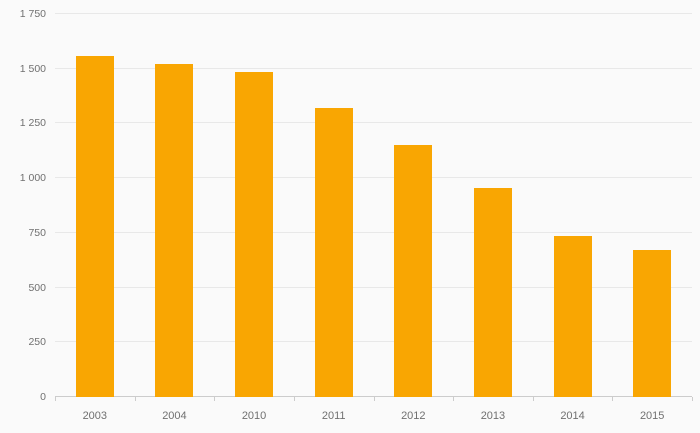  What do you see at coordinates (37, 232) in the screenshot?
I see `y-axis-tick-label: 750` at bounding box center [37, 232].